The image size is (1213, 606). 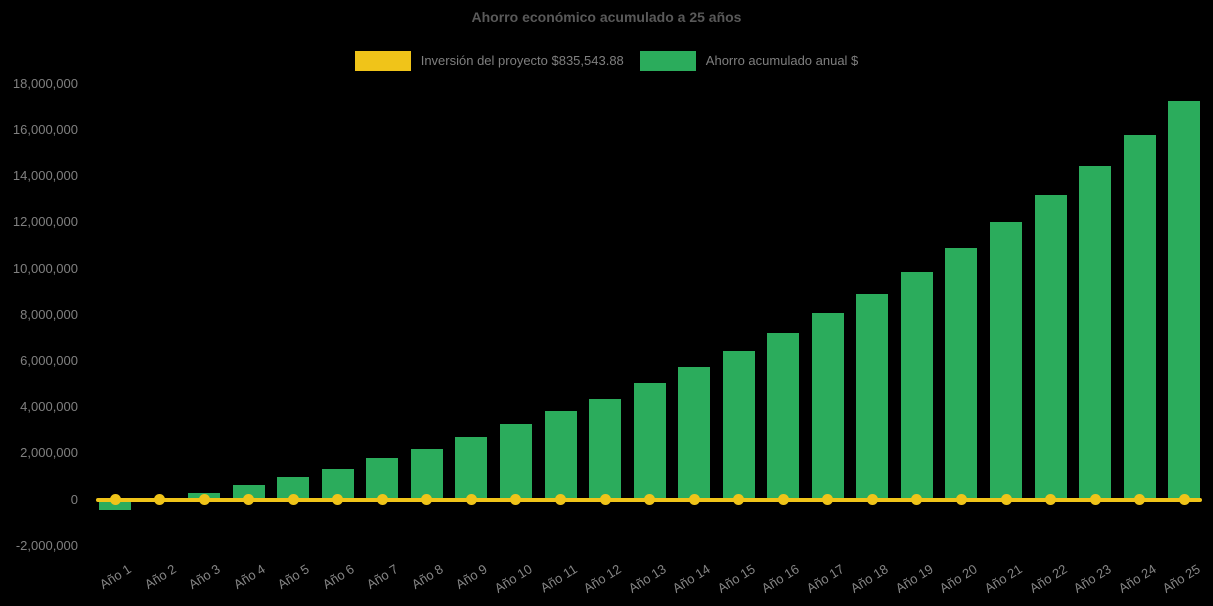 I want to click on y-axis-tick-label: 6,000,000, so click(x=49, y=360).